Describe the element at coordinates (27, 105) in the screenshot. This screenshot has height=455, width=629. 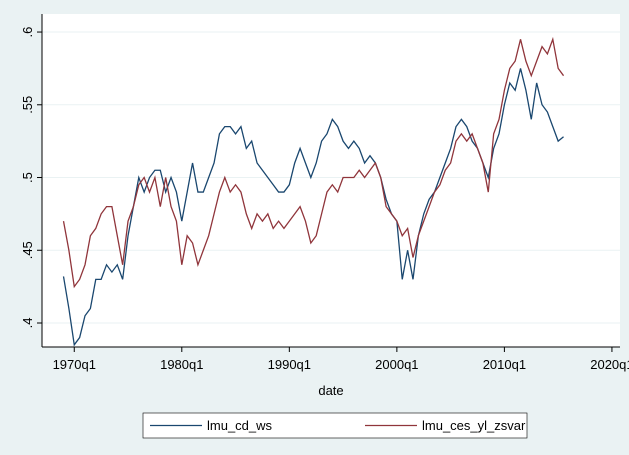
I see `y-tick-label: .55` at that location.